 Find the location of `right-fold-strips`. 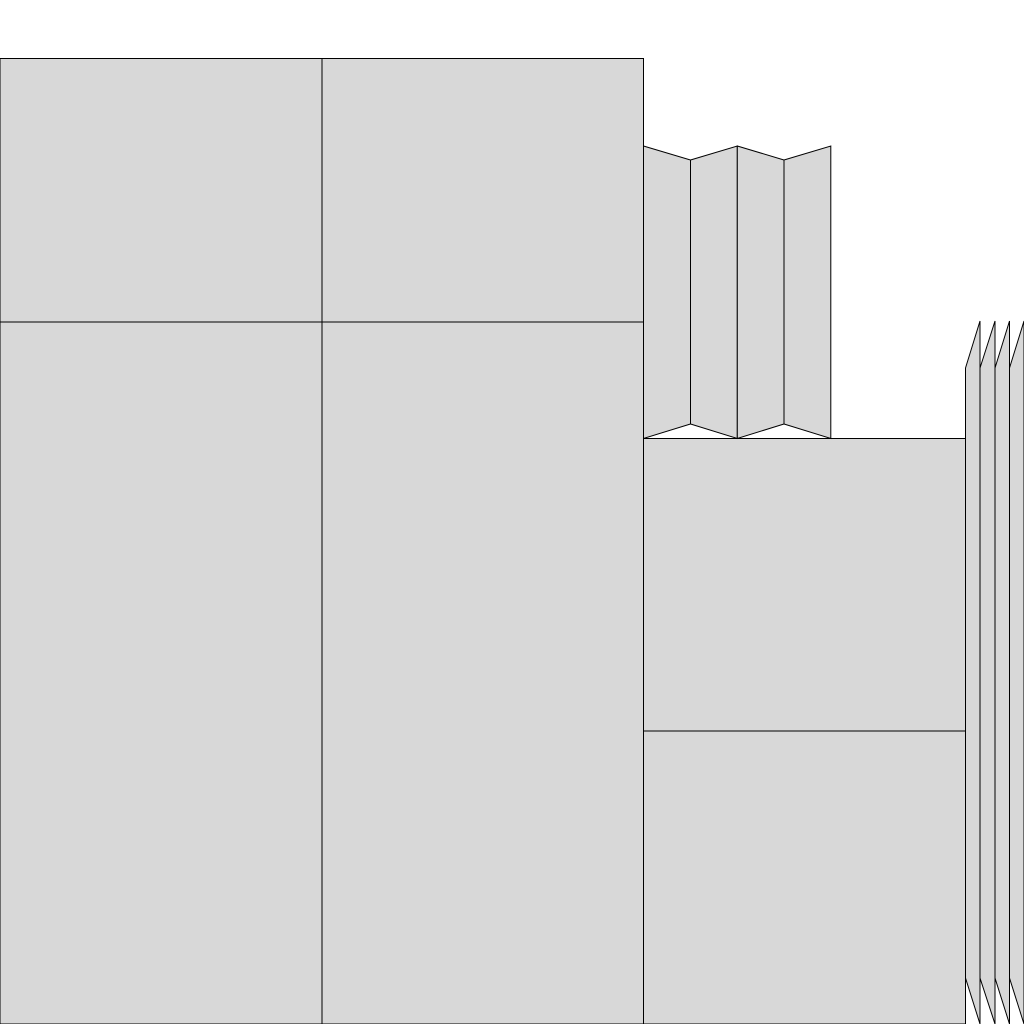

right-fold-strips is located at coordinates (994, 672).